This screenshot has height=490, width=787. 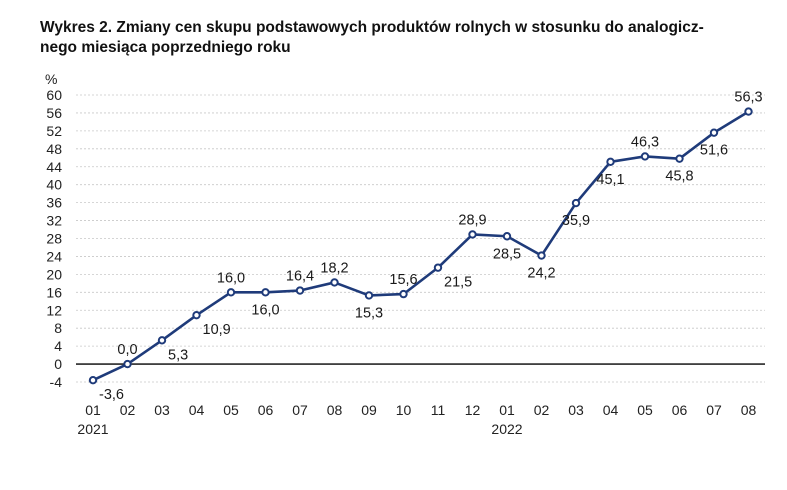 What do you see at coordinates (58, 346) in the screenshot?
I see `y-tick-label: 4` at bounding box center [58, 346].